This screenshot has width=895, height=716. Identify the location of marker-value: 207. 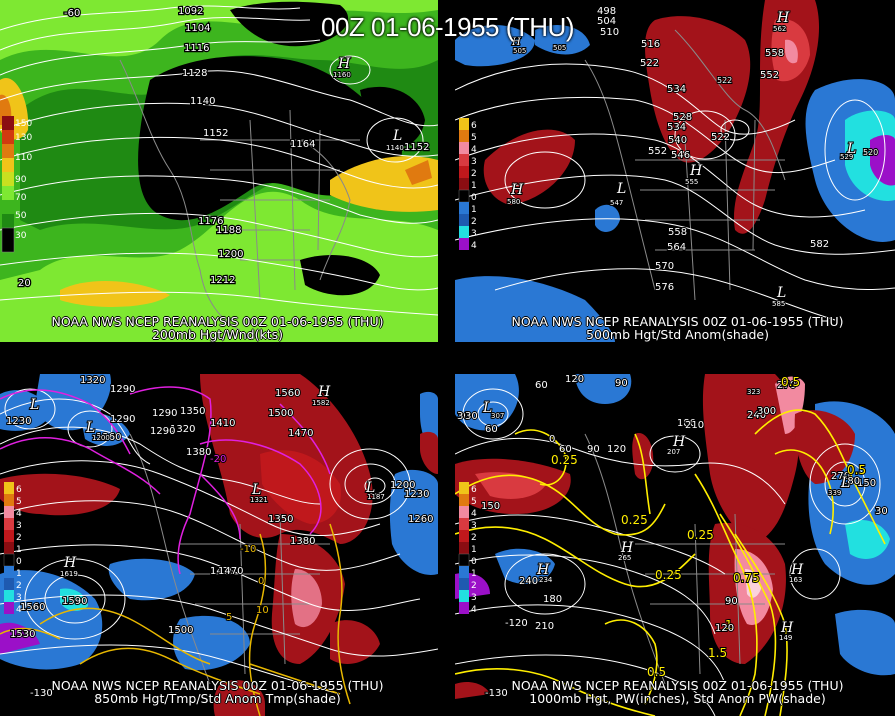
(673, 452).